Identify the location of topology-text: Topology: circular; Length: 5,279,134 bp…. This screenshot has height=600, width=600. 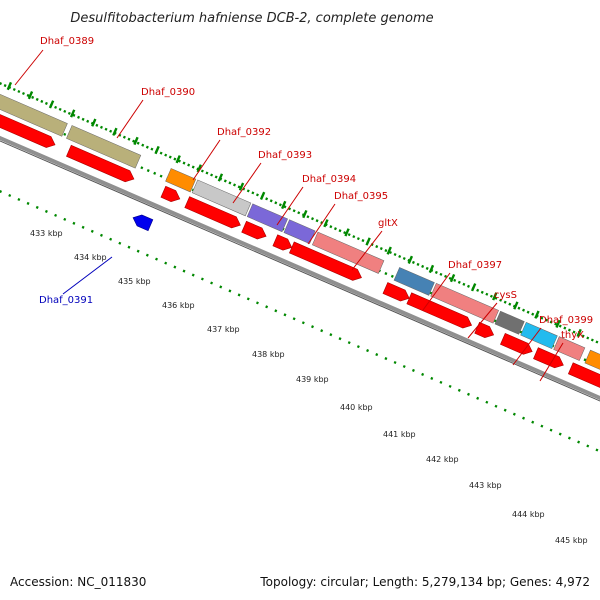
(424, 582).